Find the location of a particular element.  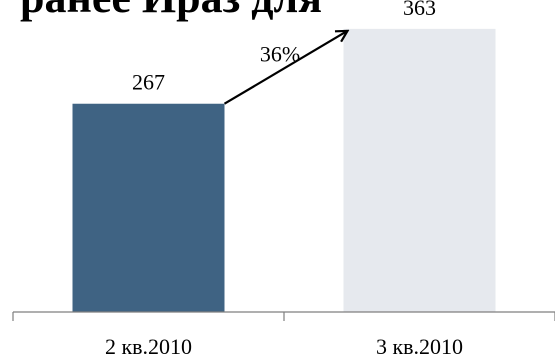

growth-percent-label: 36% is located at coordinates (280, 53).